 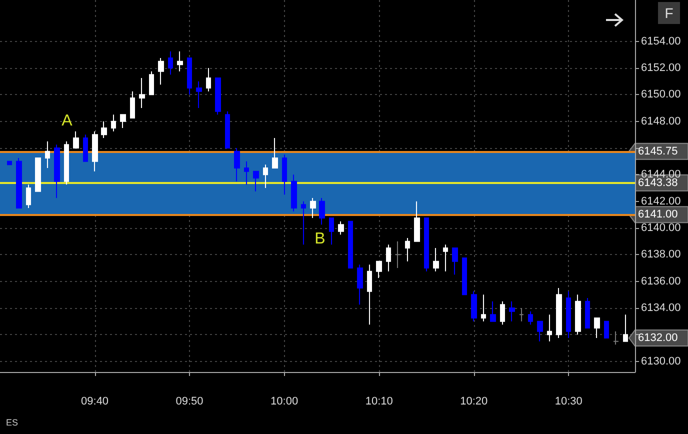 I want to click on y-tick-label: 6150.00, so click(x=661, y=94).